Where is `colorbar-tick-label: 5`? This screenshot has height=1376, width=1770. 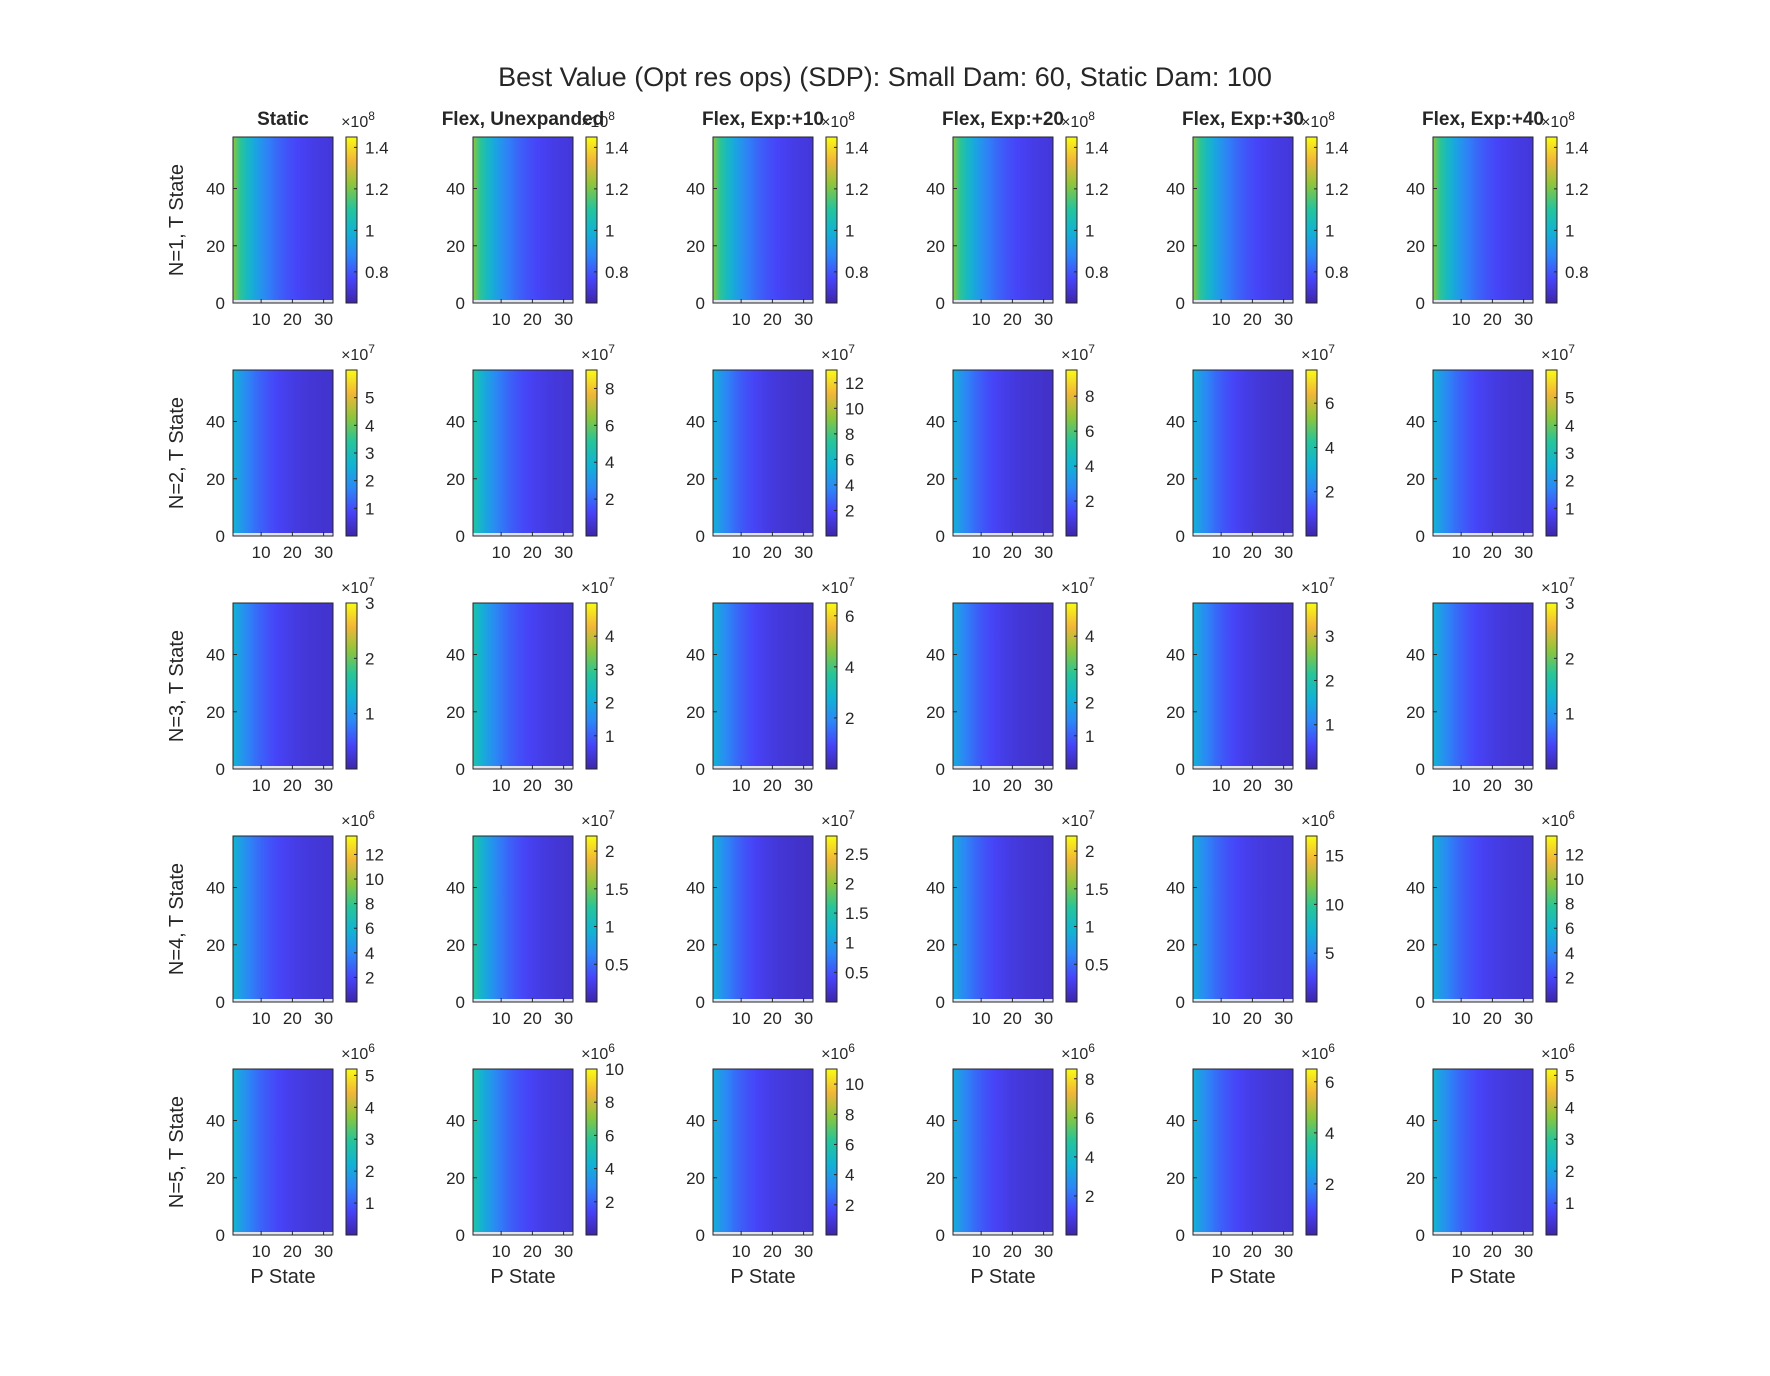
colorbar-tick-label: 5 is located at coordinates (1569, 1075).